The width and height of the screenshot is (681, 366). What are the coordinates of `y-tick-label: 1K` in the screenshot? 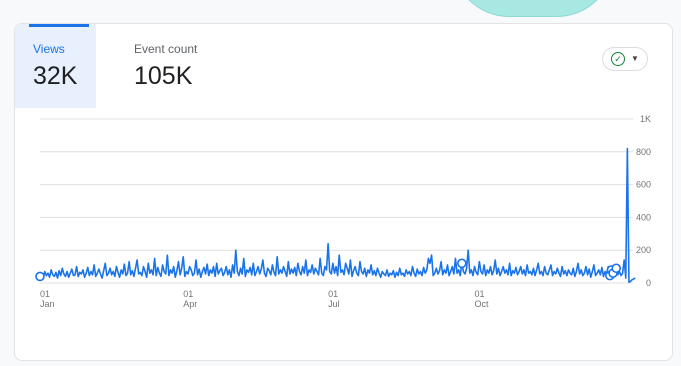 It's located at (645, 119).